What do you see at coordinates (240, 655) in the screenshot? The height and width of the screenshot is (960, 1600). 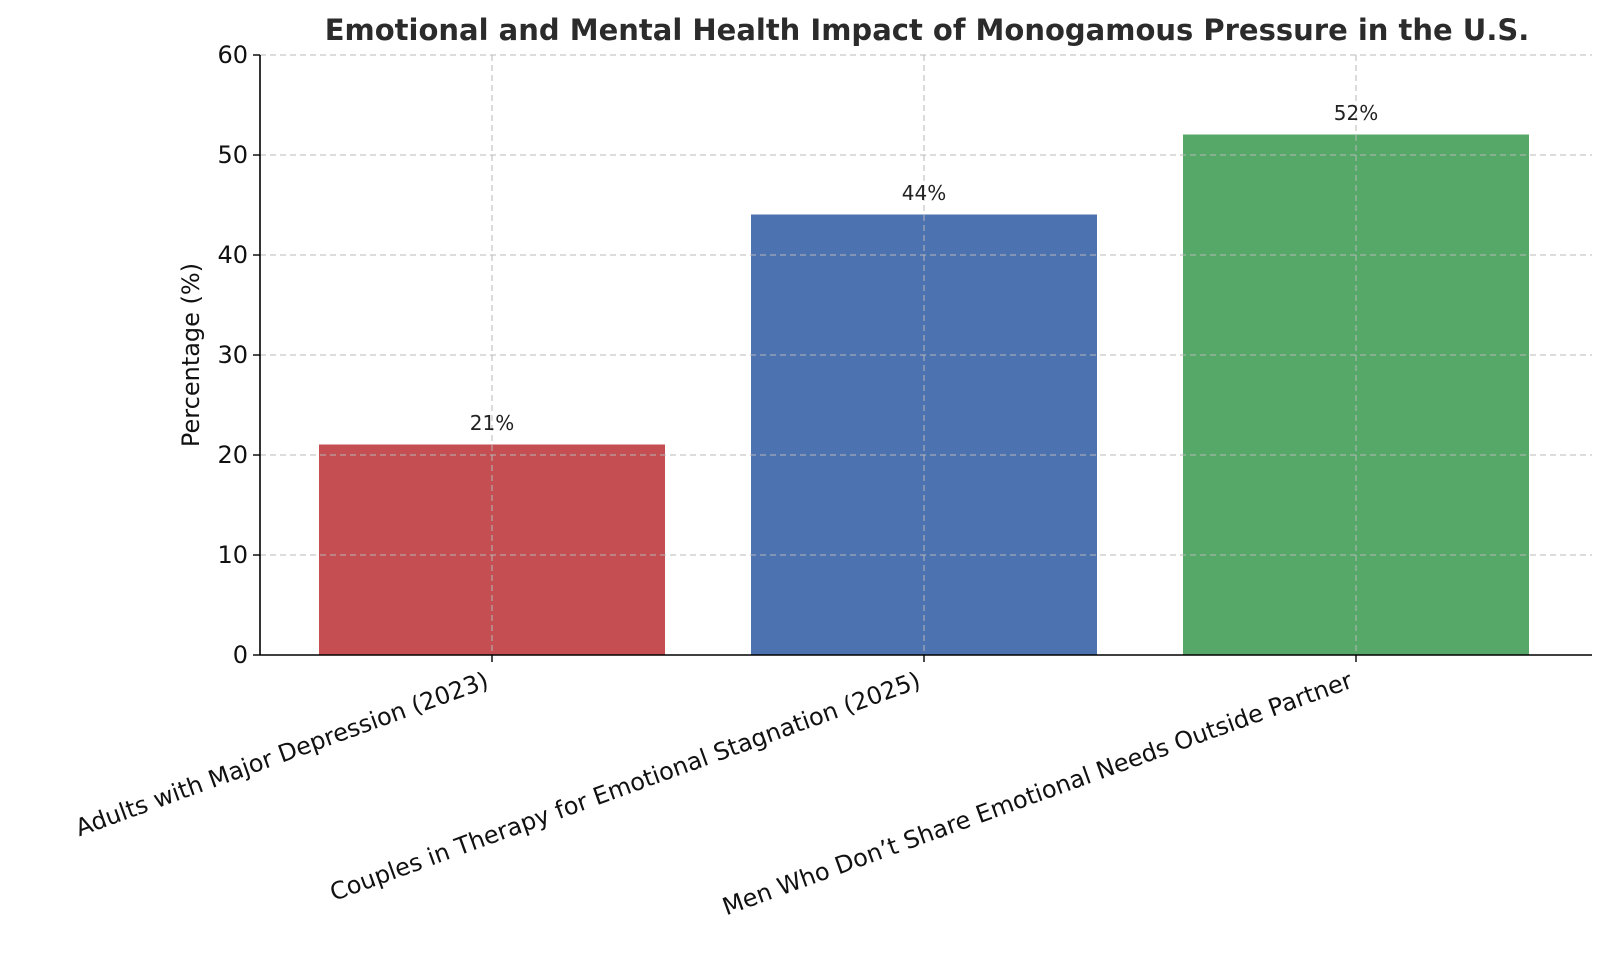 I see `y-tick-label-0: 0` at bounding box center [240, 655].